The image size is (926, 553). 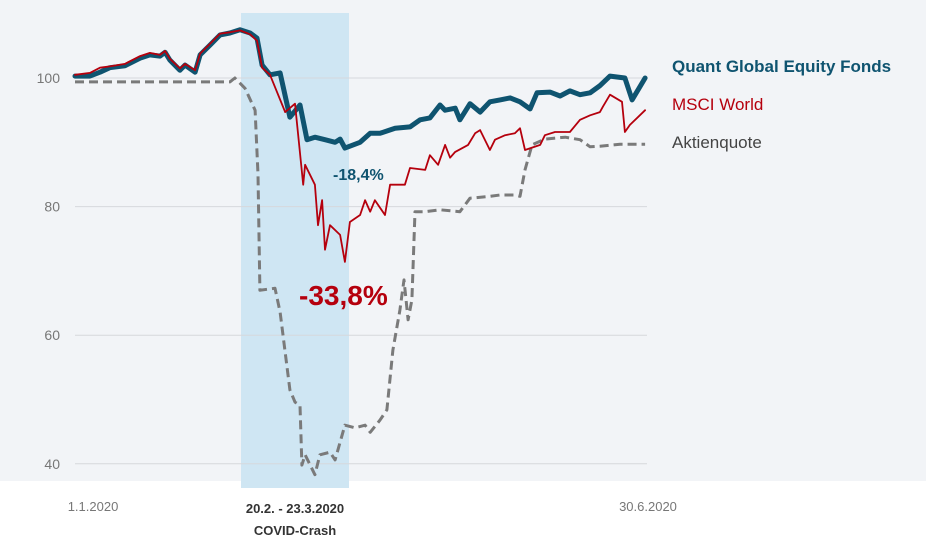 I want to click on fund-drawdown-label: -18,4%, so click(x=358, y=175).